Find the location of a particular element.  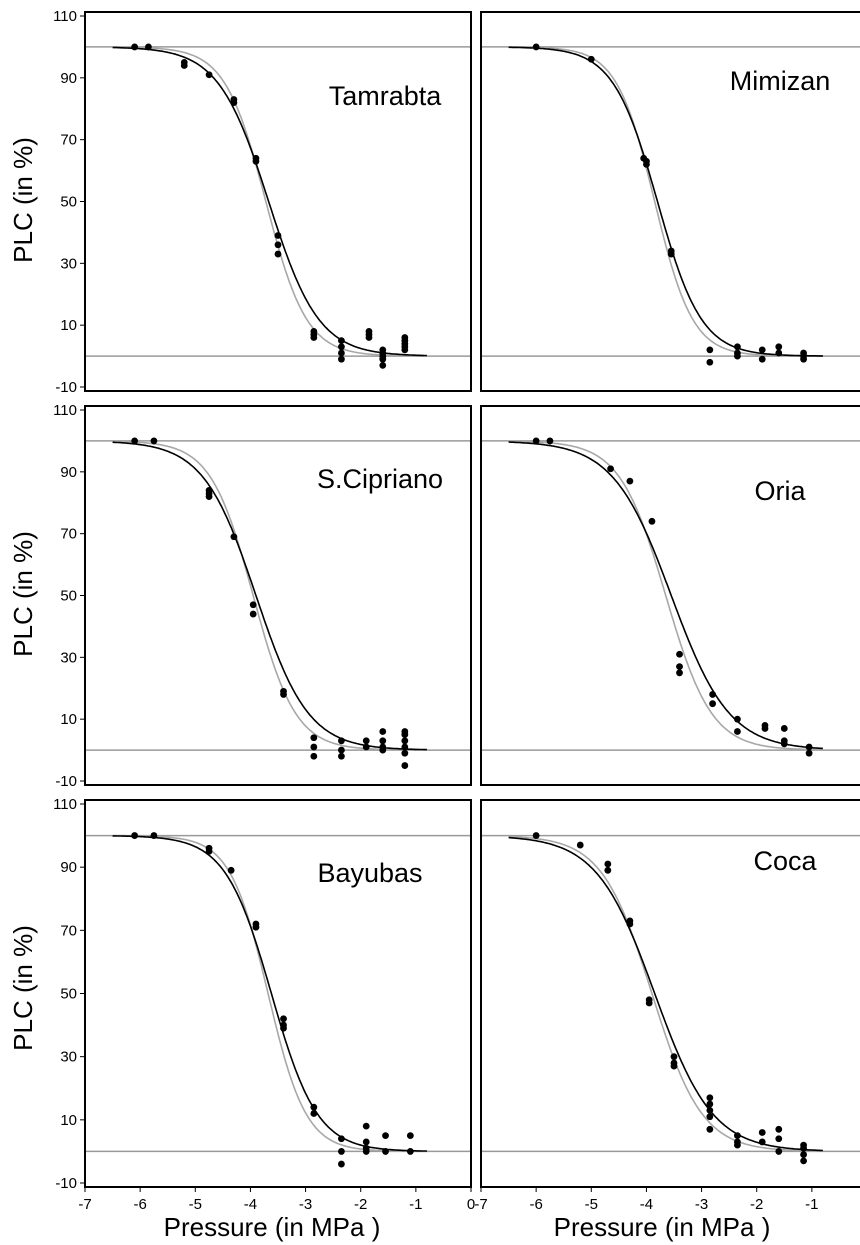

y-axis-label-top: PLC (in %) is located at coordinates (23, 200).